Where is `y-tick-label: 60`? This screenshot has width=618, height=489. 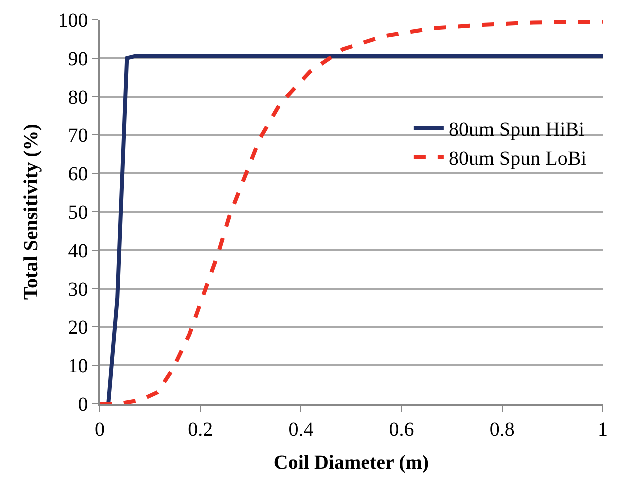 y-tick-label: 60 is located at coordinates (78, 175).